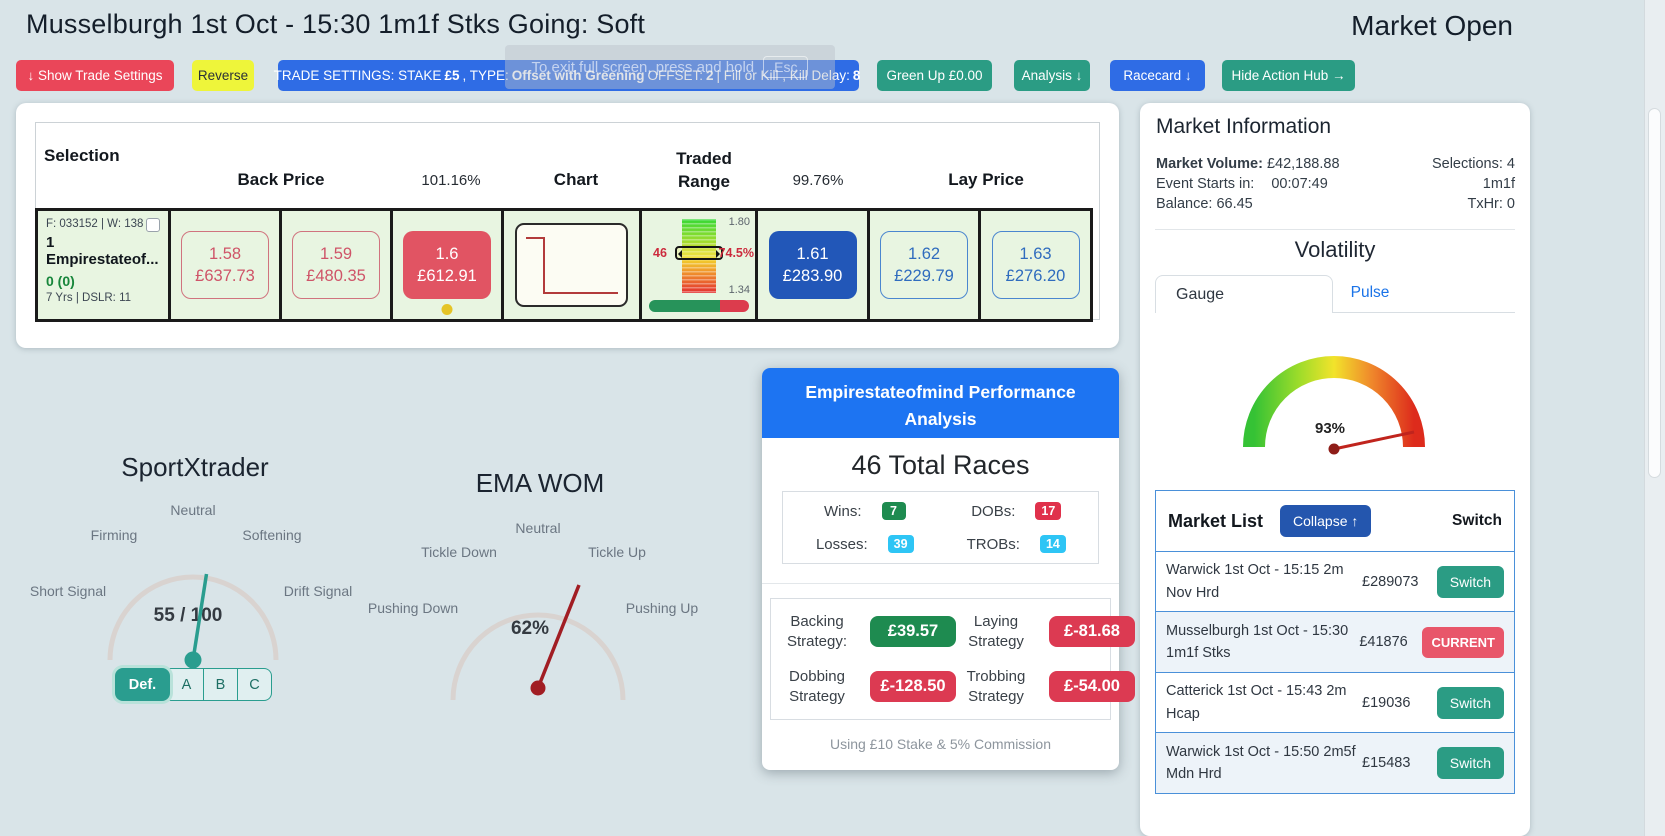  Describe the element at coordinates (993, 511) in the screenshot. I see `stat-dobs-label: DOBs:` at that location.